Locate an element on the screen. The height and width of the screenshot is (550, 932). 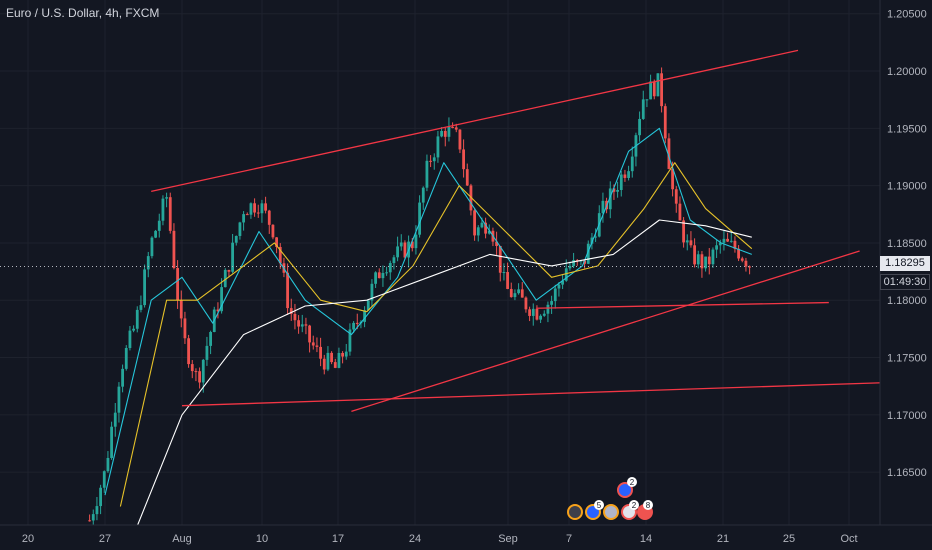
time-tick-label: 24 is located at coordinates (415, 539).